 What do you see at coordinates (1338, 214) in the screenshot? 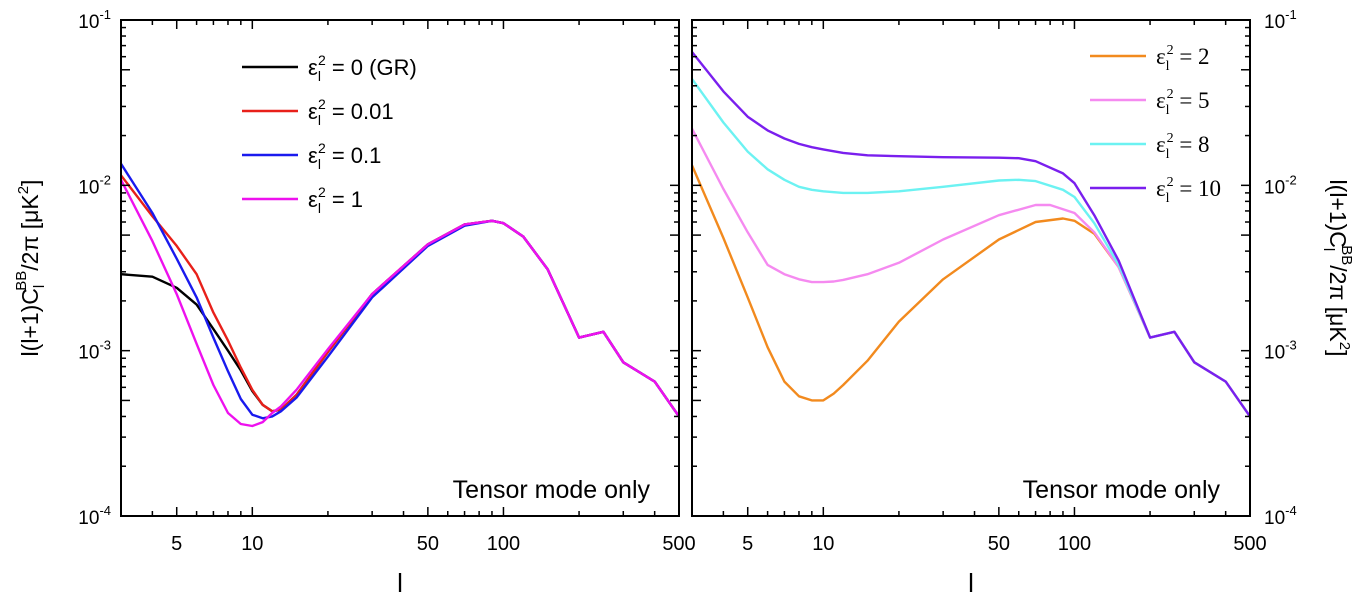
I see `ylabel-main: l(l+1)C` at bounding box center [1338, 214].